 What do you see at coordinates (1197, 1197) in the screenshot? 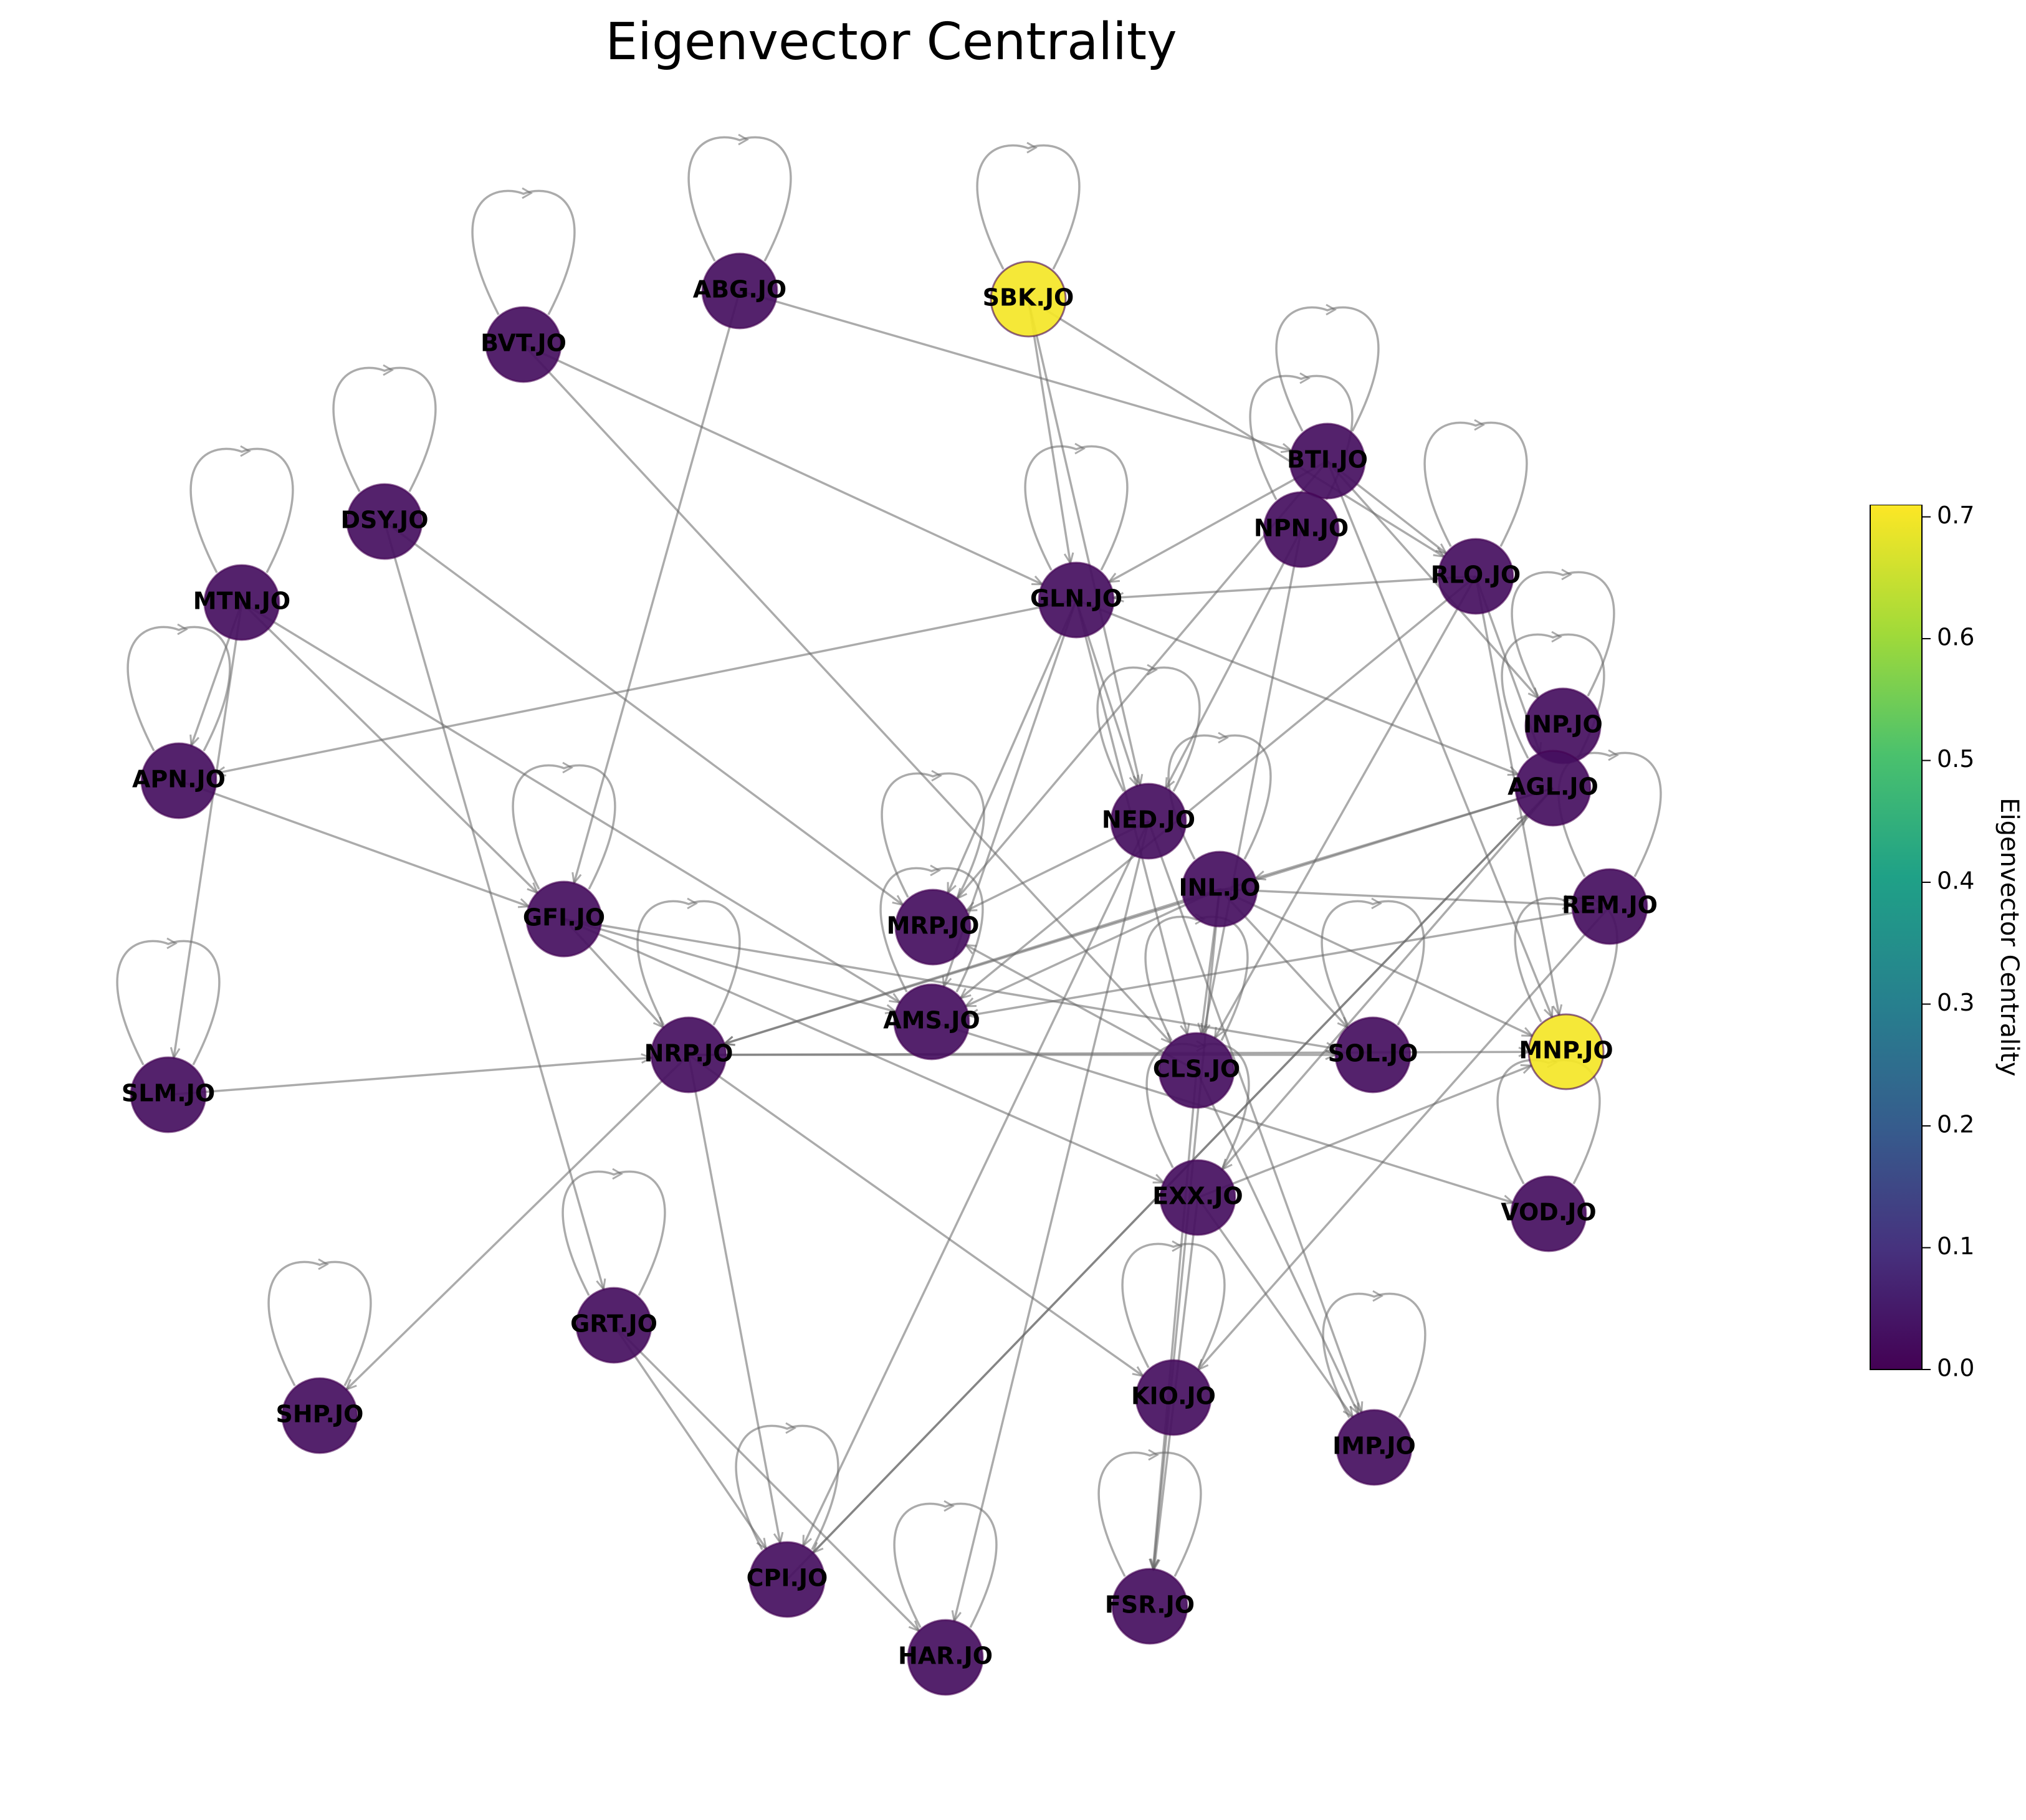
I see `node-exx-jo` at bounding box center [1197, 1197].